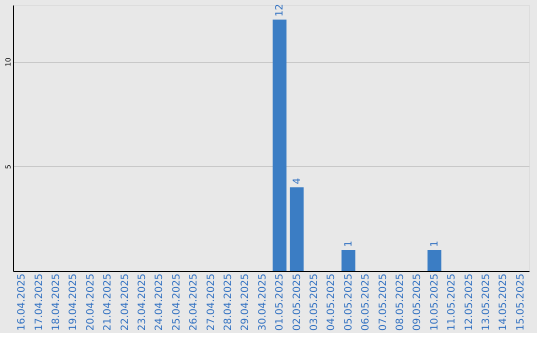 This screenshot has height=340, width=540. Describe the element at coordinates (160, 302) in the screenshot. I see `x-tick-label: 24.04.2025` at that location.